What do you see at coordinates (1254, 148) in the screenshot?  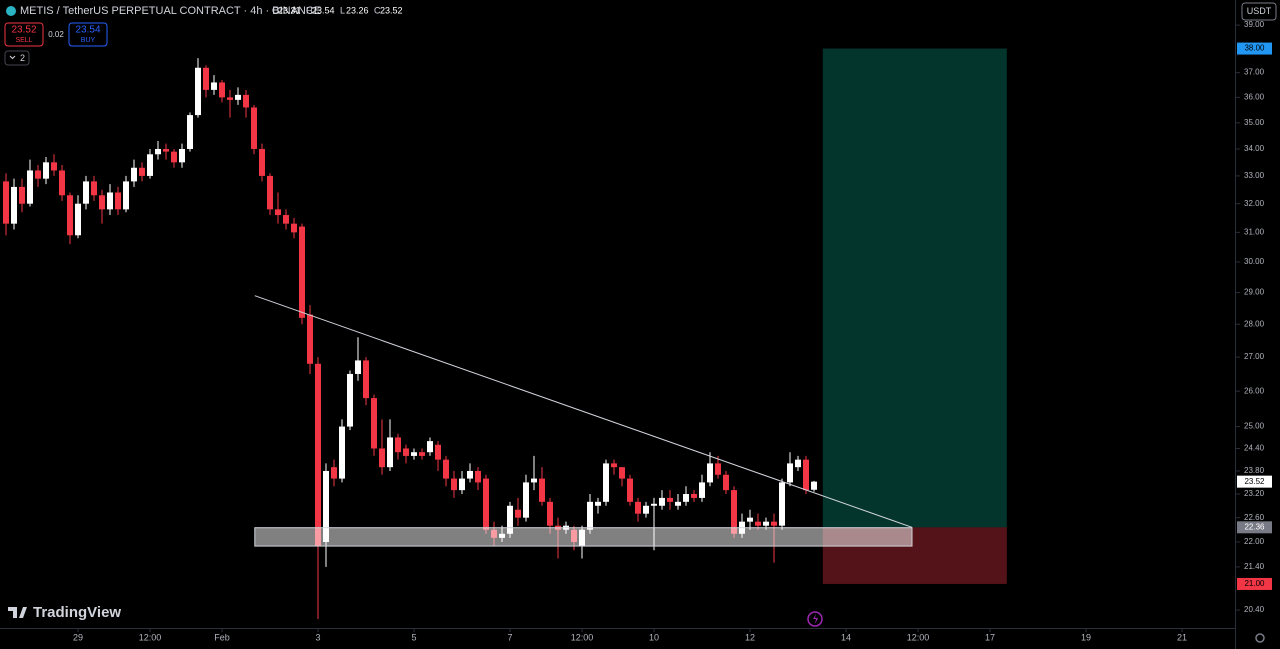 I see `y-tick-label: 34.00` at bounding box center [1254, 148].